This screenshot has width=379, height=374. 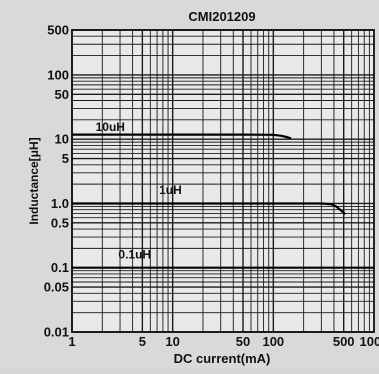 I want to click on y-tick-label: 0.1, so click(x=60, y=267).